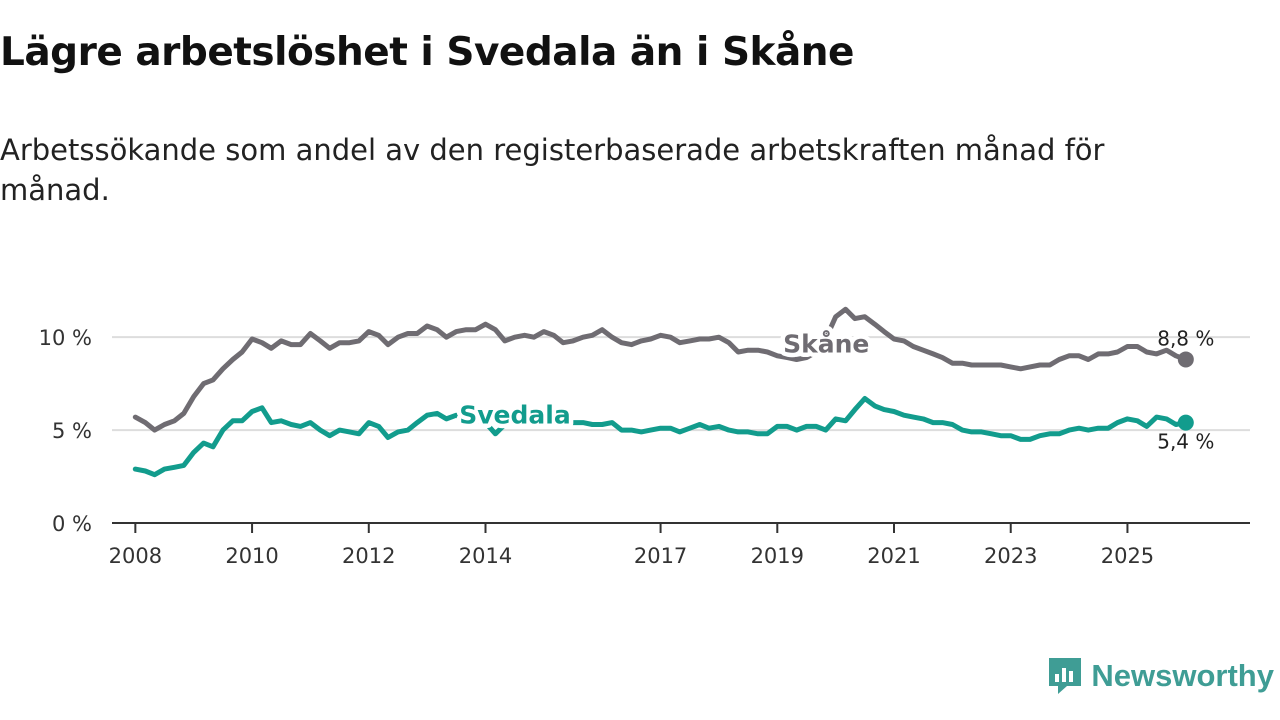 The image size is (1280, 720). Describe the element at coordinates (485, 556) in the screenshot. I see `x-tick-label: 2014` at that location.